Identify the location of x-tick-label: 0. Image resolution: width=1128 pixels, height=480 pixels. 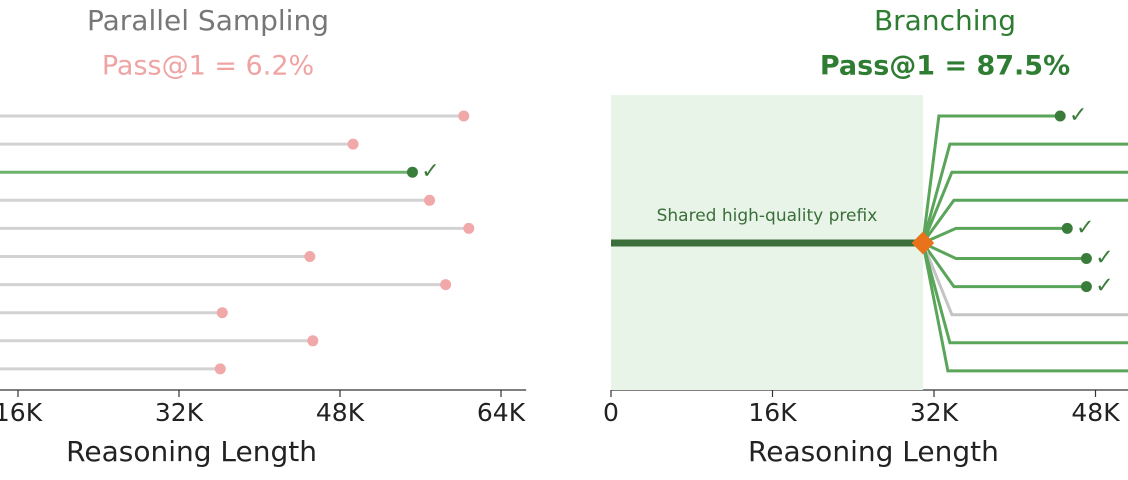
(611, 412).